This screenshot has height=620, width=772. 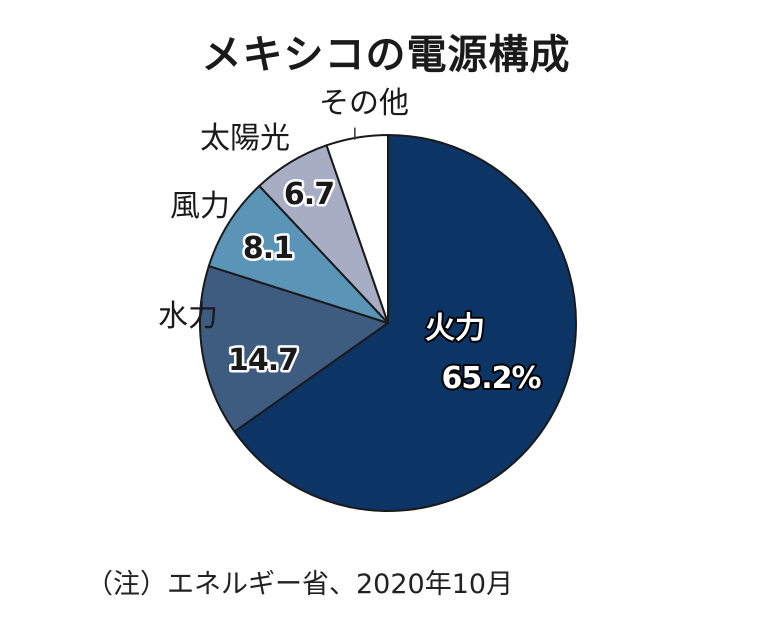 I want to click on source-note: （注）エネルギー省、2020年10月, so click(x=300, y=584).